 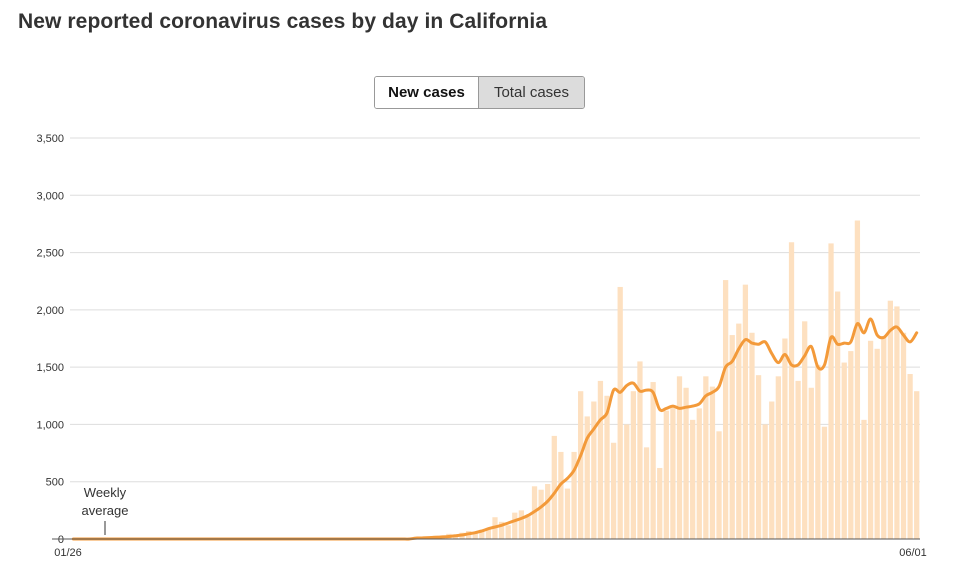 I want to click on new-cases-button: New cases, so click(x=426, y=92).